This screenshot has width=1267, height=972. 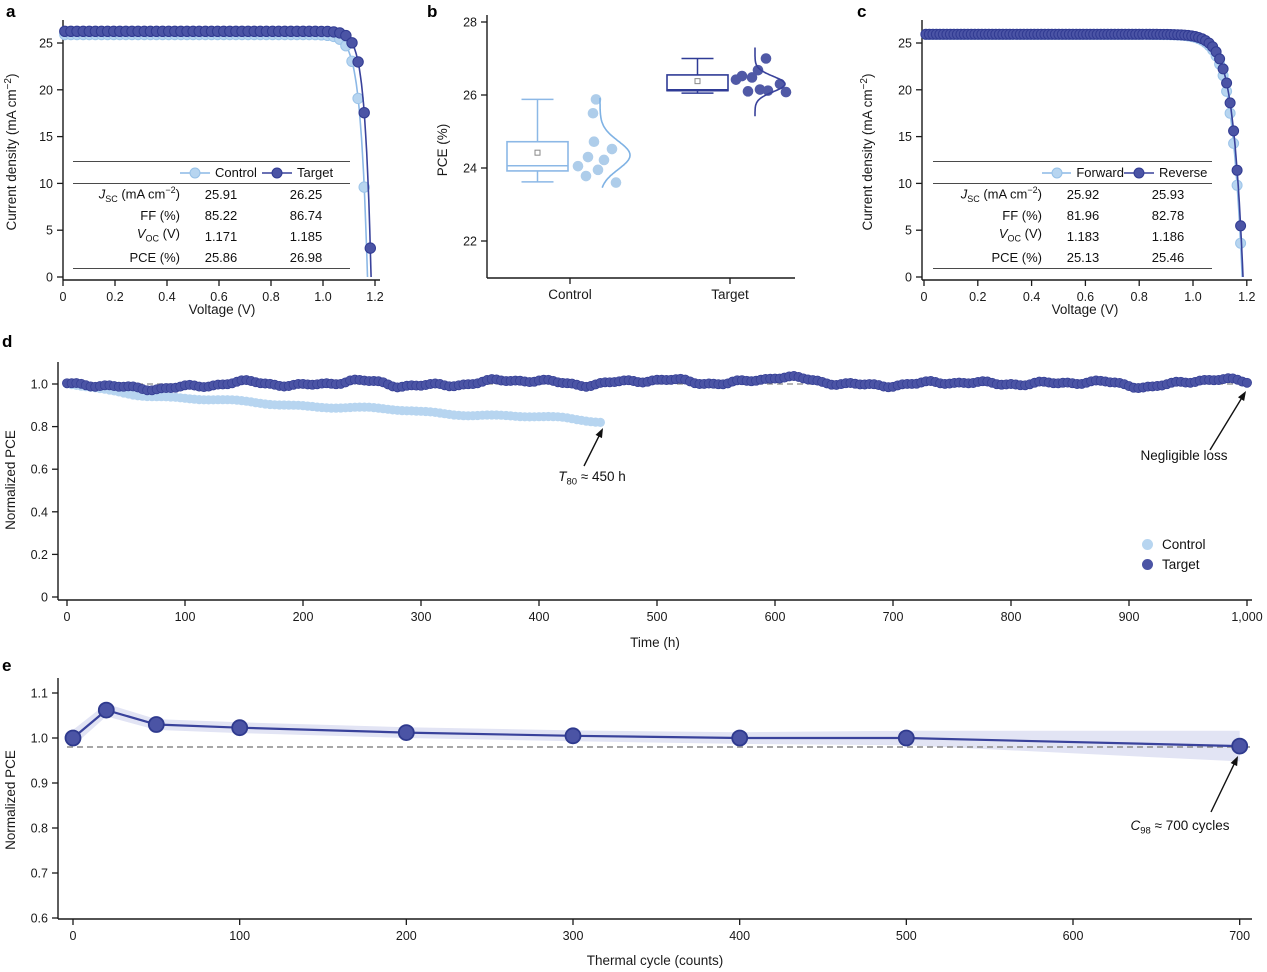 I want to click on tick-label: 20, so click(x=46, y=90).